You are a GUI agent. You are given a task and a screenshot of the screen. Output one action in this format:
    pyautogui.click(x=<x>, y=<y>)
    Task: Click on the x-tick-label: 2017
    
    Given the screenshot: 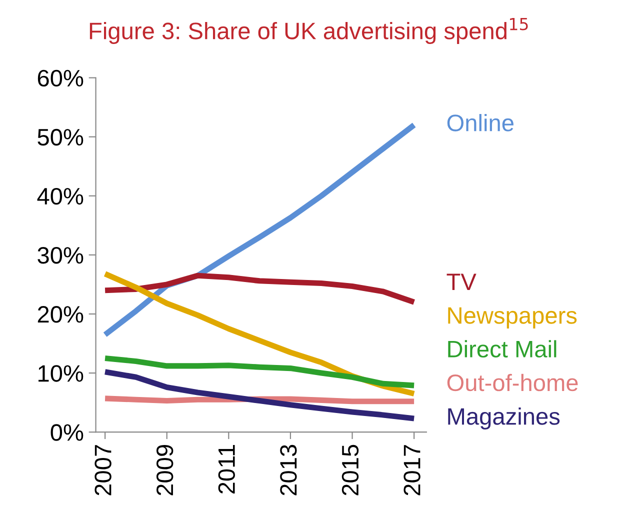 What is the action you would take?
    pyautogui.click(x=412, y=470)
    